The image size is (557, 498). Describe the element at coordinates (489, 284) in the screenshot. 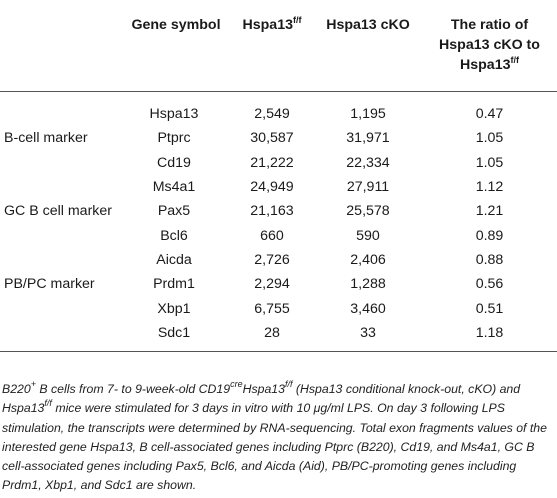

I see `row-value-ratio: 0.56` at that location.